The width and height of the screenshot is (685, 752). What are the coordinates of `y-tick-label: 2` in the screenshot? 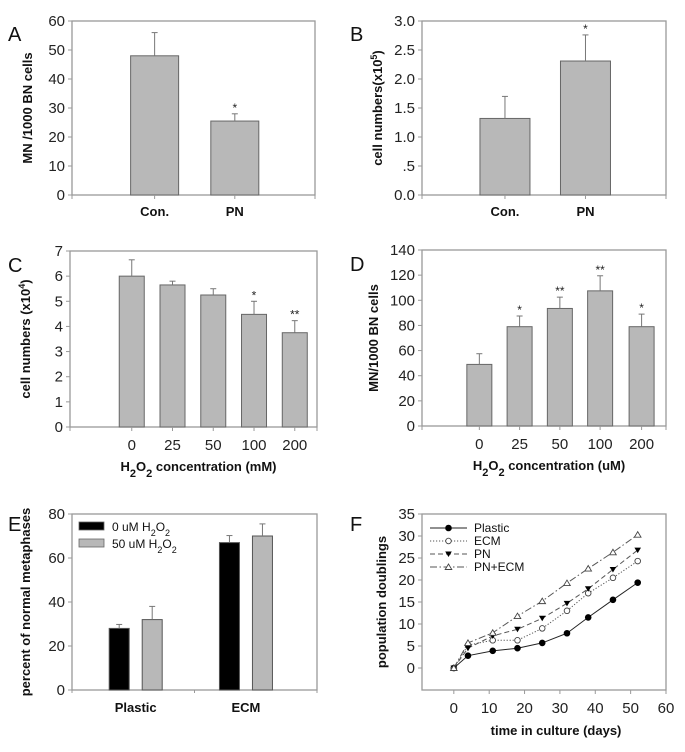 It's located at (59, 377).